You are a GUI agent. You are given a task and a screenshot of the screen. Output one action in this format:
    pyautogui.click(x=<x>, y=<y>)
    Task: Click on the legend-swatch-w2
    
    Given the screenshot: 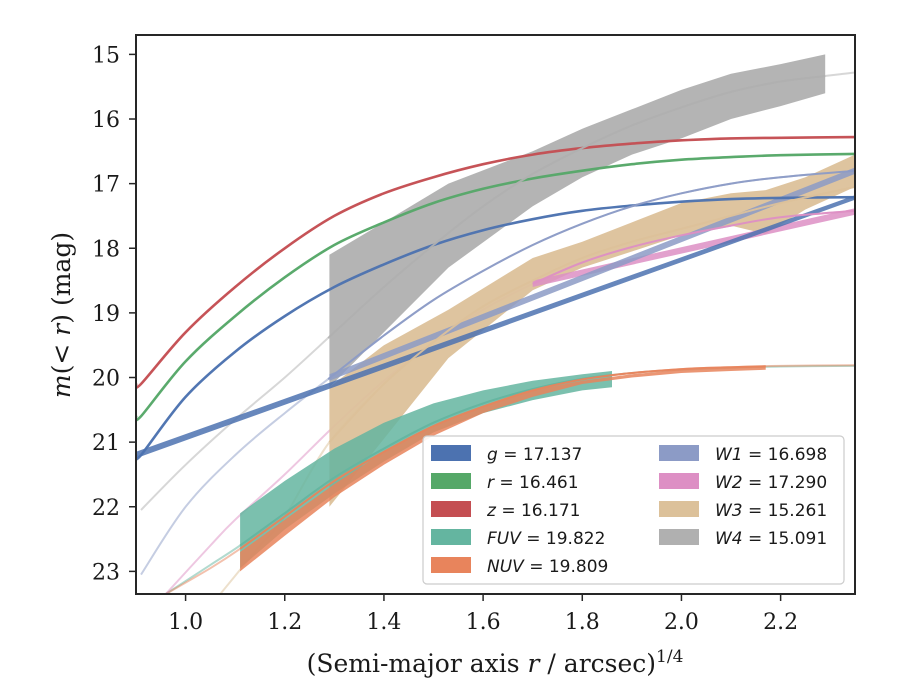 What is the action you would take?
    pyautogui.click(x=679, y=481)
    